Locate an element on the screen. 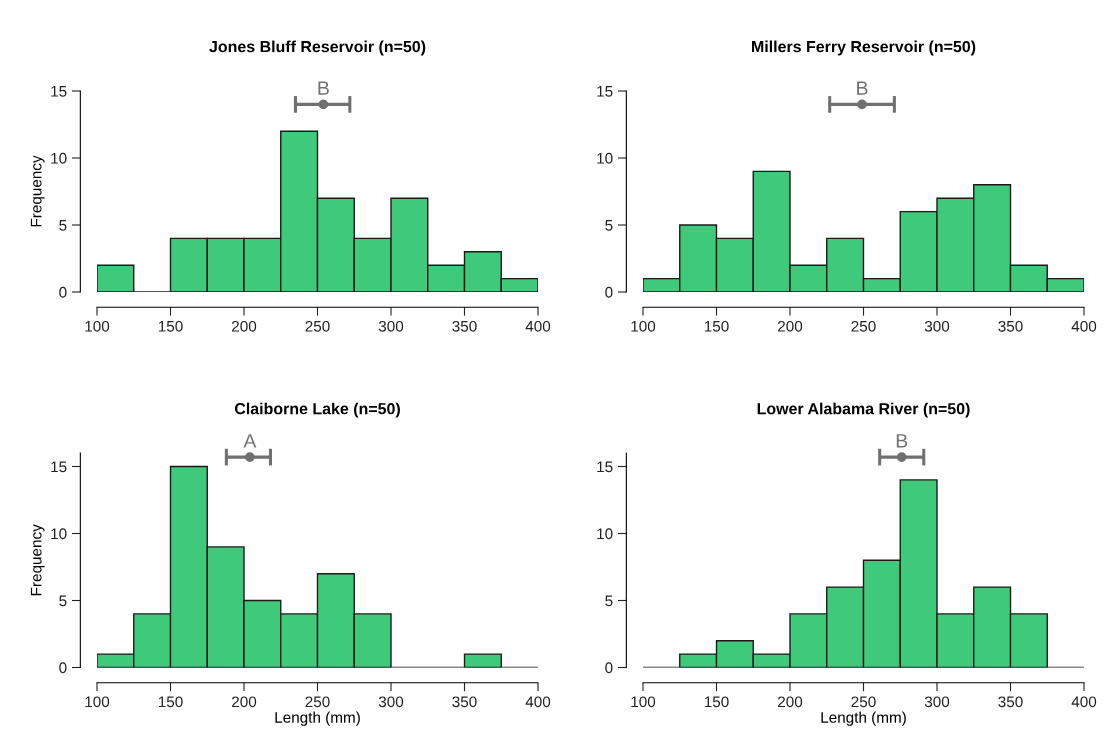 Image resolution: width=1104 pixels, height=753 pixels. chart-title: Millers Ferry Reservoir (n=50) is located at coordinates (864, 48).